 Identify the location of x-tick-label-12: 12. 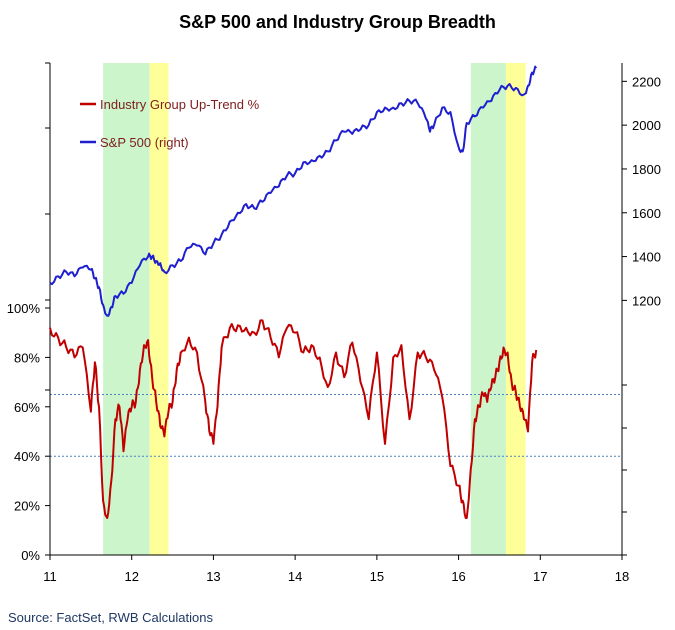
(131, 576).